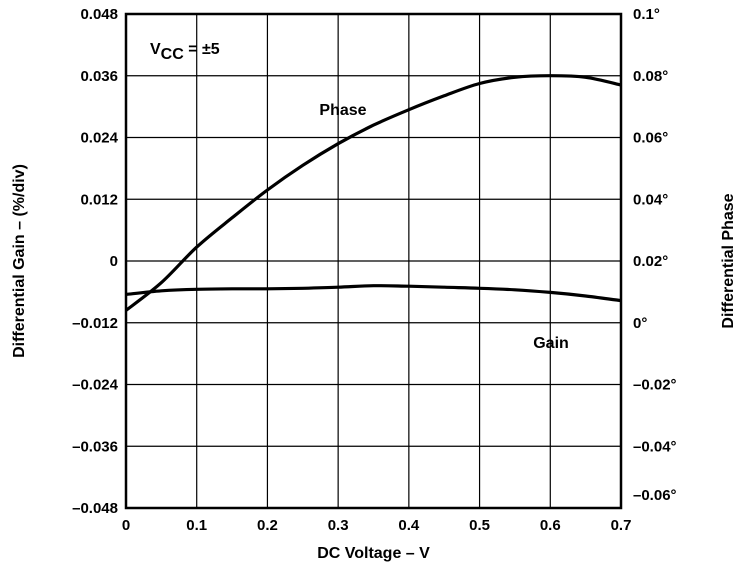 This screenshot has height=573, width=738. I want to click on y-right-tick-label: 0.08°, so click(650, 76).